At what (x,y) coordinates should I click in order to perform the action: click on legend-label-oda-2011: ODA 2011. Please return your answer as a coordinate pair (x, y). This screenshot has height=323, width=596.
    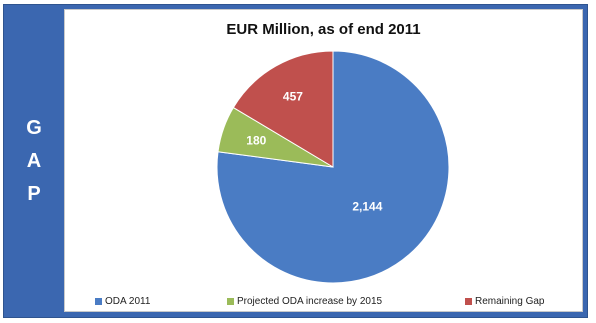
    Looking at the image, I should click on (128, 301).